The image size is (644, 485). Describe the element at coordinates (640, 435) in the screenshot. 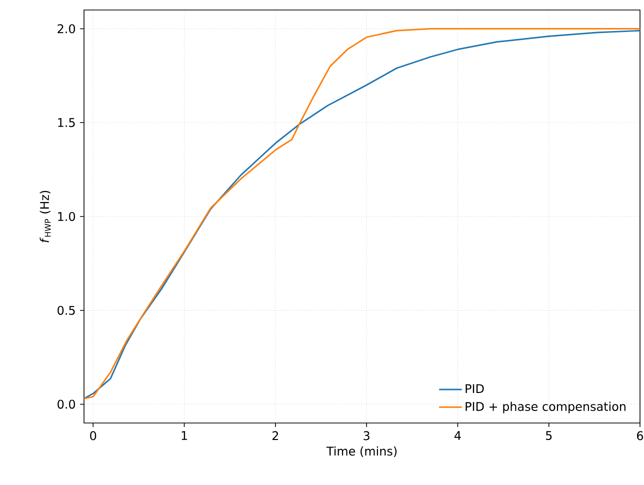

I see `x-tick-label: 6` at that location.